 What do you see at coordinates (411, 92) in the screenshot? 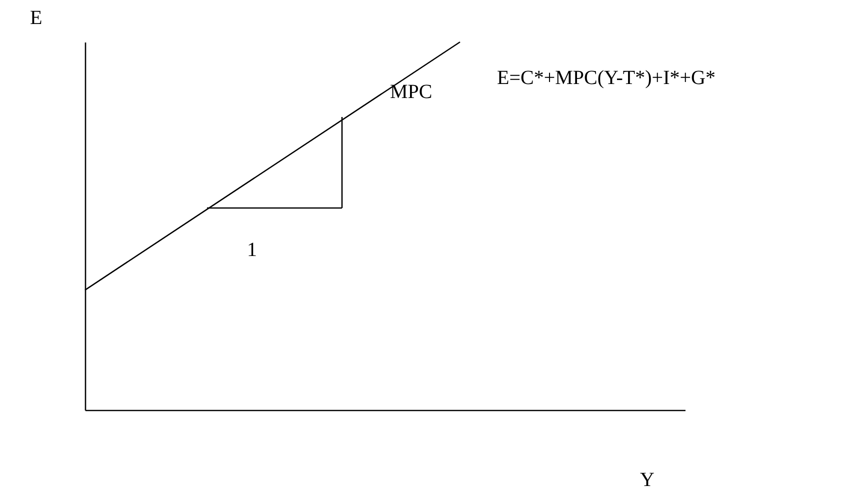
I see `annotation: MPC` at bounding box center [411, 92].